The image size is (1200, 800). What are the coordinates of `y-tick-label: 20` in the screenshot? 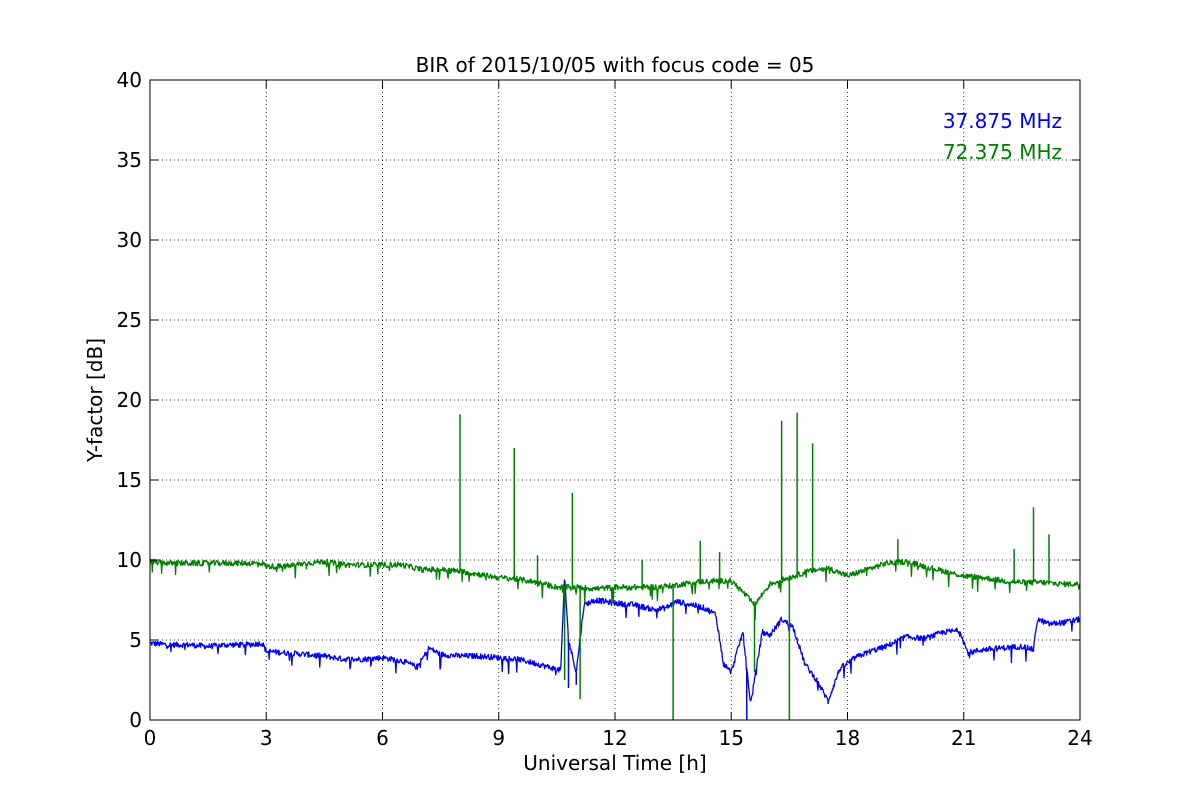 It's located at (129, 400).